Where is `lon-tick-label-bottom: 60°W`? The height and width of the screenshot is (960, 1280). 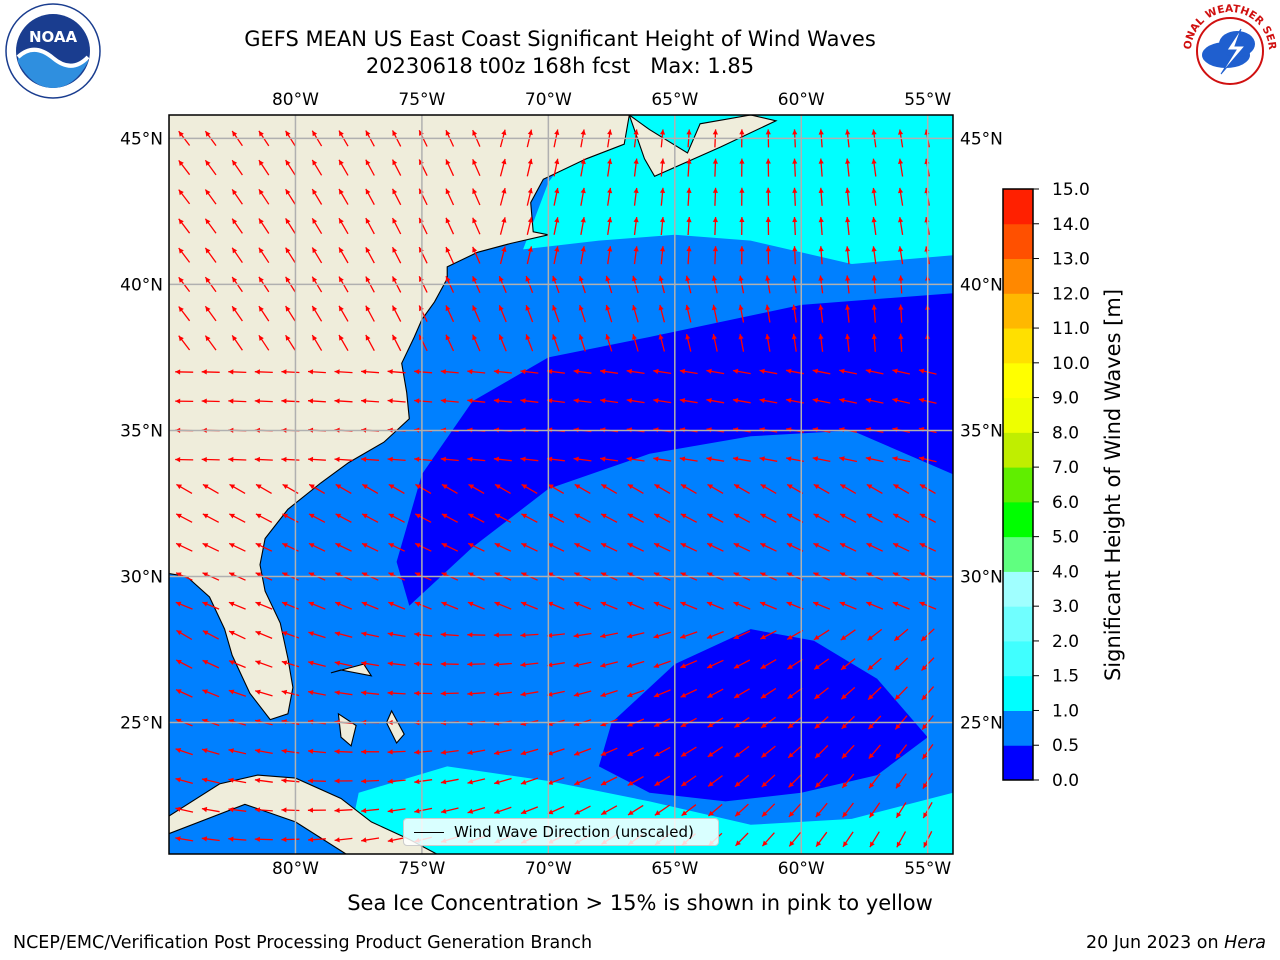
lon-tick-label-bottom: 60°W is located at coordinates (801, 869).